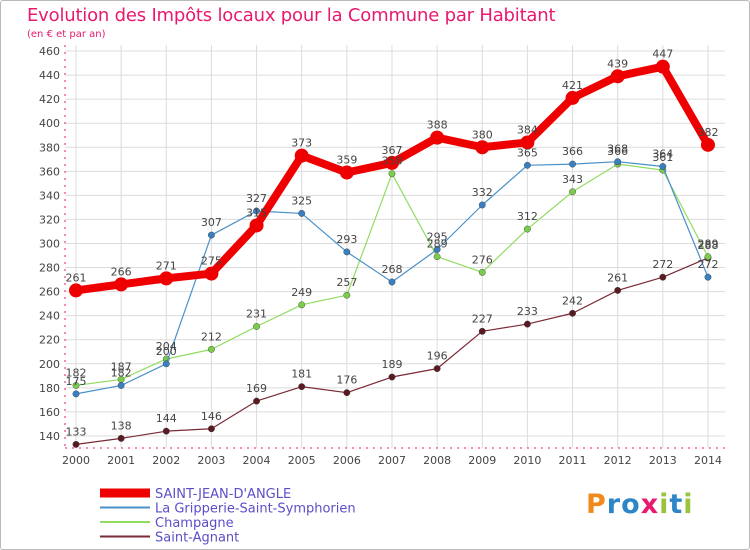 The height and width of the screenshot is (550, 750). What do you see at coordinates (572, 179) in the screenshot?
I see `data-label: 343` at bounding box center [572, 179].